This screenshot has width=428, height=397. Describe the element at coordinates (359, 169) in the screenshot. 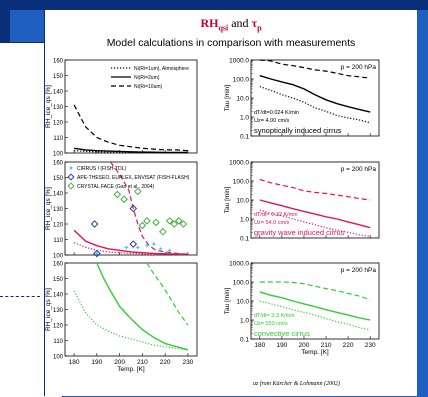

I see `tau-mid-pressure-label: p = 200 hPa` at that location.